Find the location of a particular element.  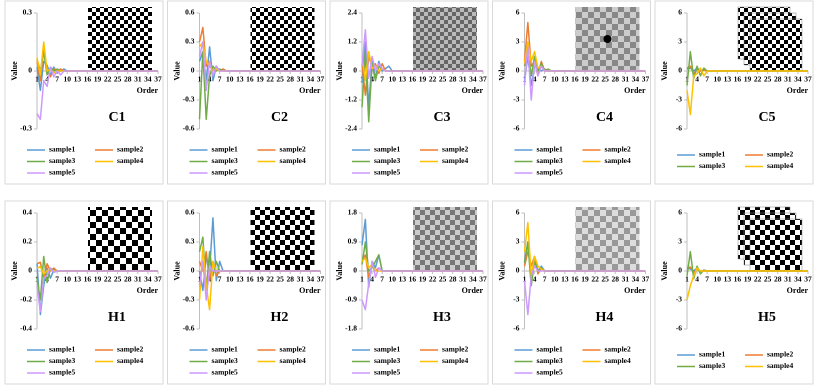

y-tick-label: -6 is located at coordinates (516, 328).